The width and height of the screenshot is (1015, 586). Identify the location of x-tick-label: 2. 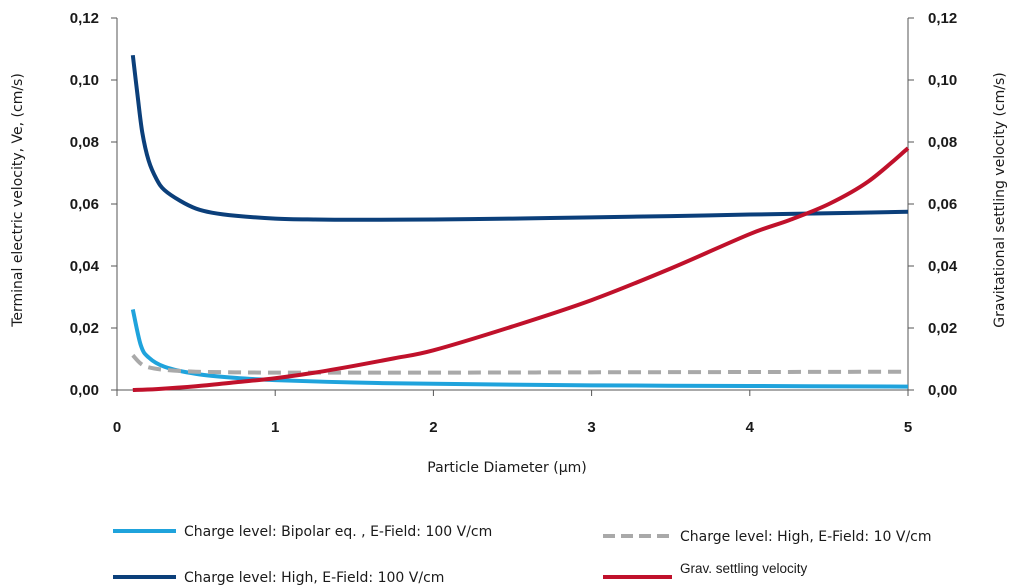
(433, 427).